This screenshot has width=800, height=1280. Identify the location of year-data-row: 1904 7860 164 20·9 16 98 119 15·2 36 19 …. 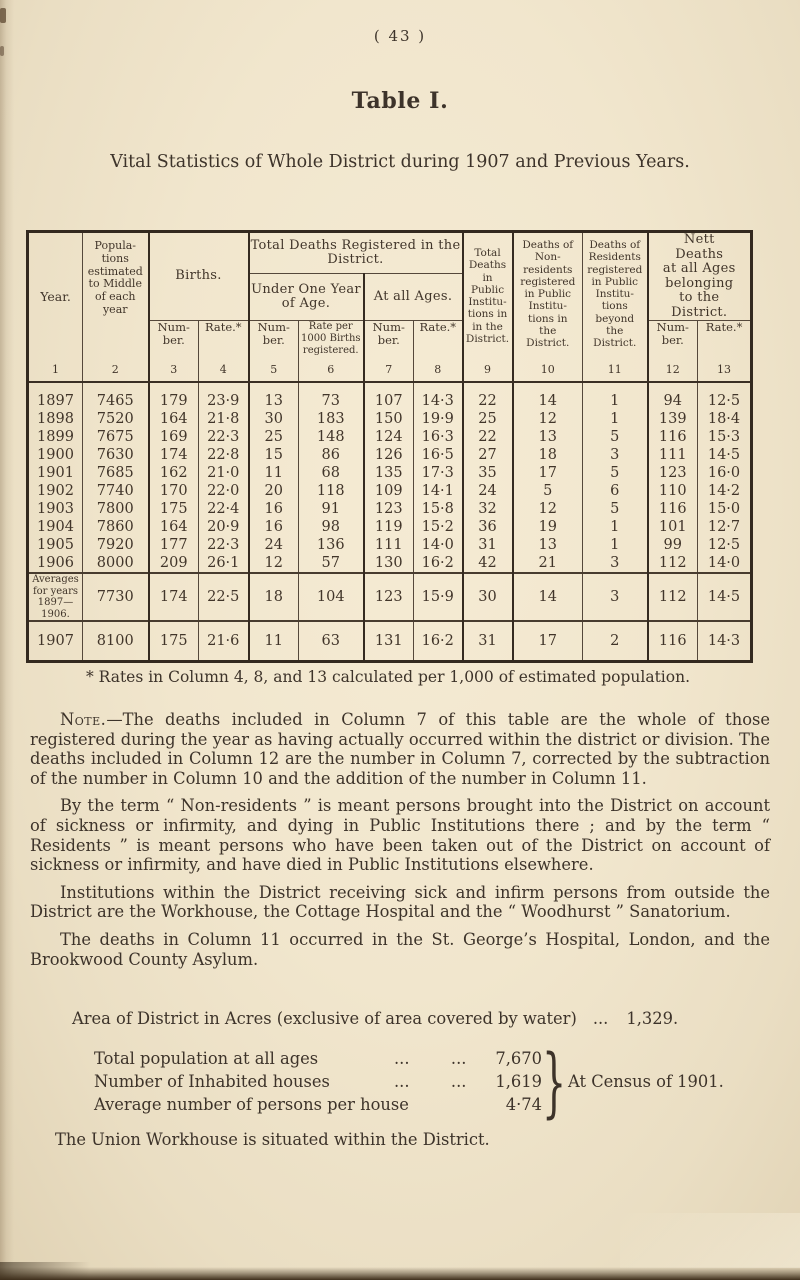
(390, 527).